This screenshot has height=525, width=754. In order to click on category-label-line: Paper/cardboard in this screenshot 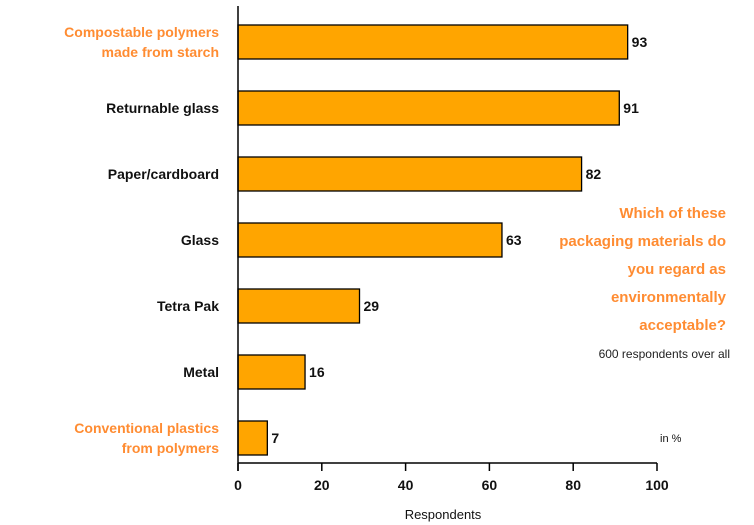, I will do `click(163, 174)`.